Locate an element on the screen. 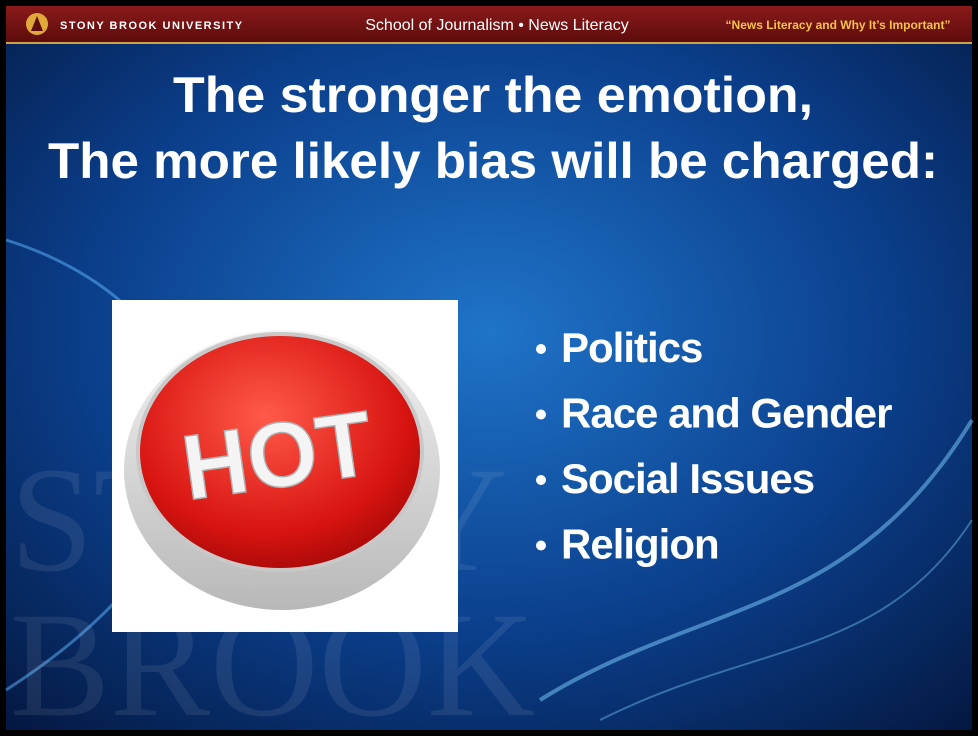 The width and height of the screenshot is (978, 736). title-line: The stronger the emotion, is located at coordinates (493, 95).